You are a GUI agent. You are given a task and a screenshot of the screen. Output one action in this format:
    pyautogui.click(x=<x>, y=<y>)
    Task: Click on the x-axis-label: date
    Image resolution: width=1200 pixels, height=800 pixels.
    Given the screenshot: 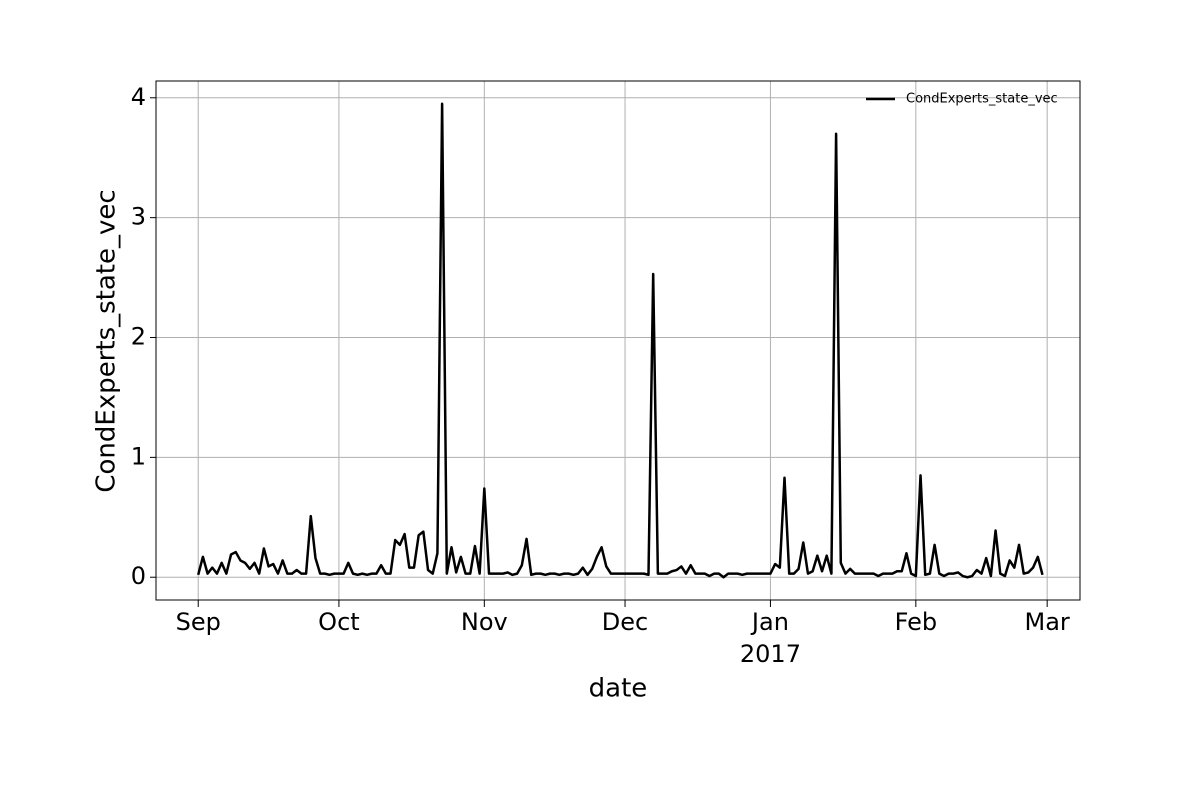 What is the action you would take?
    pyautogui.click(x=618, y=689)
    